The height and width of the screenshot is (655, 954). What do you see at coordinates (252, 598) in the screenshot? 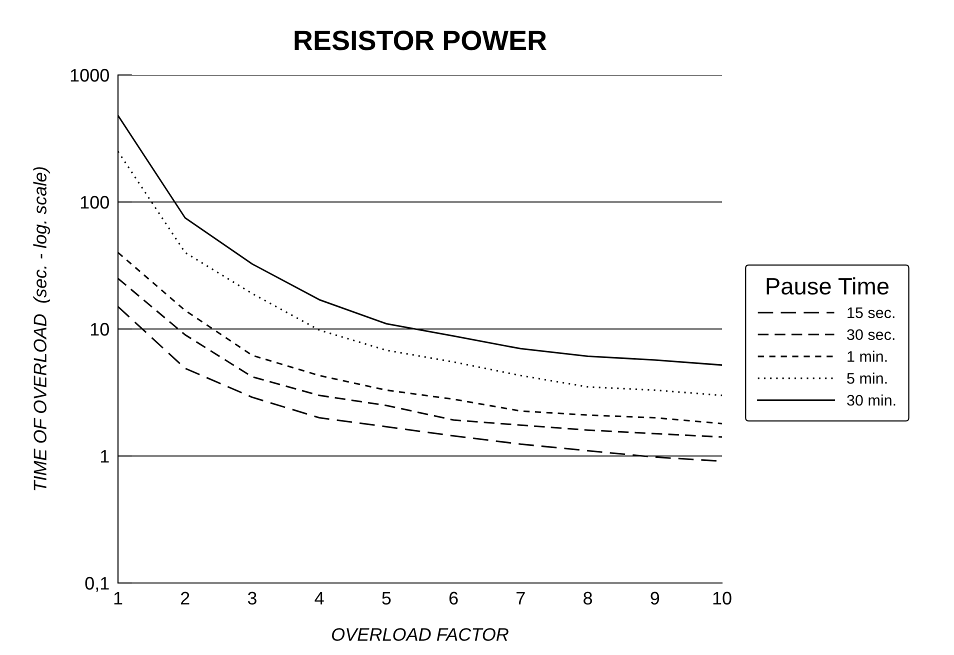
I see `x-tick-label: 3` at bounding box center [252, 598].